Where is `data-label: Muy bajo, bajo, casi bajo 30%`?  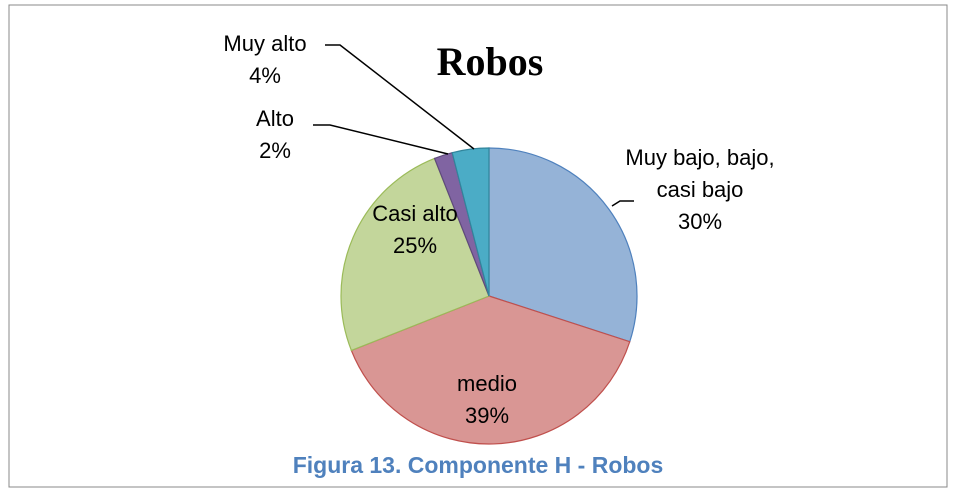 data-label: Muy bajo, bajo, casi bajo 30% is located at coordinates (700, 190).